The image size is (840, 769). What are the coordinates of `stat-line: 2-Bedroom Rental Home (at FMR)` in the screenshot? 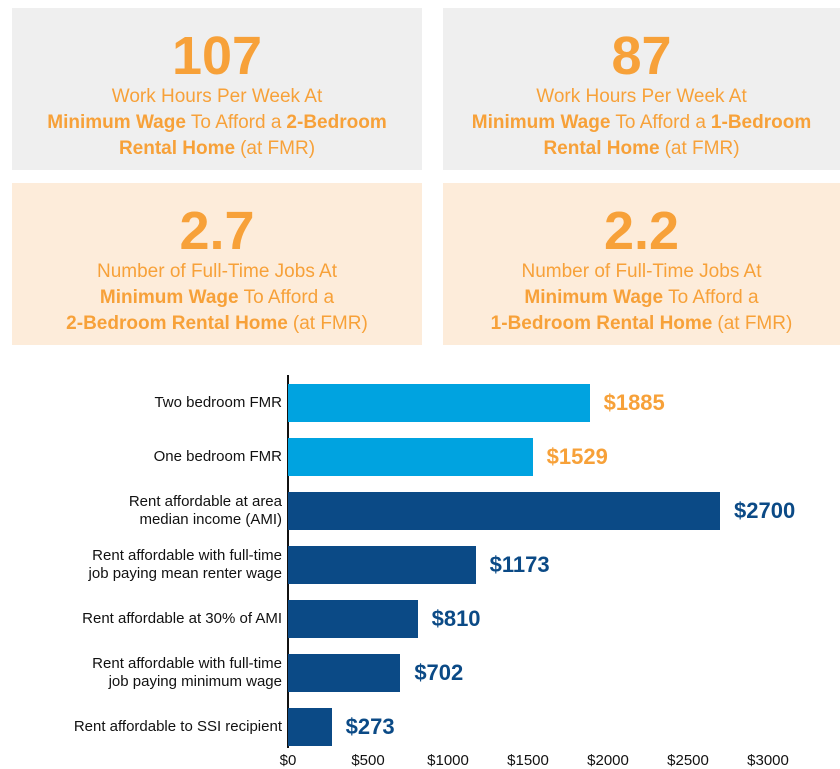 It's located at (217, 324).